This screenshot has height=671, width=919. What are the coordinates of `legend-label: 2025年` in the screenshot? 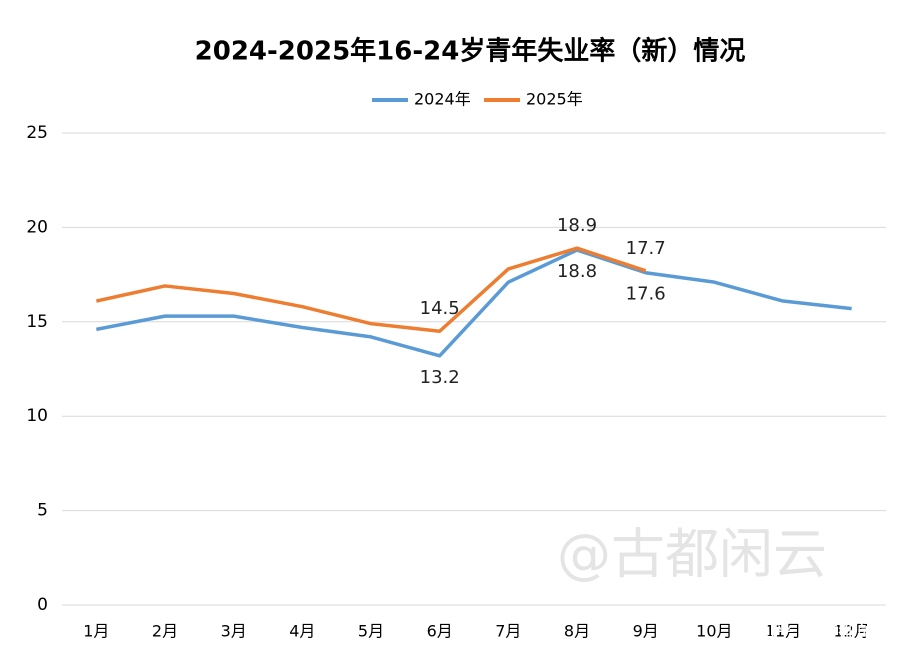 It's located at (554, 99).